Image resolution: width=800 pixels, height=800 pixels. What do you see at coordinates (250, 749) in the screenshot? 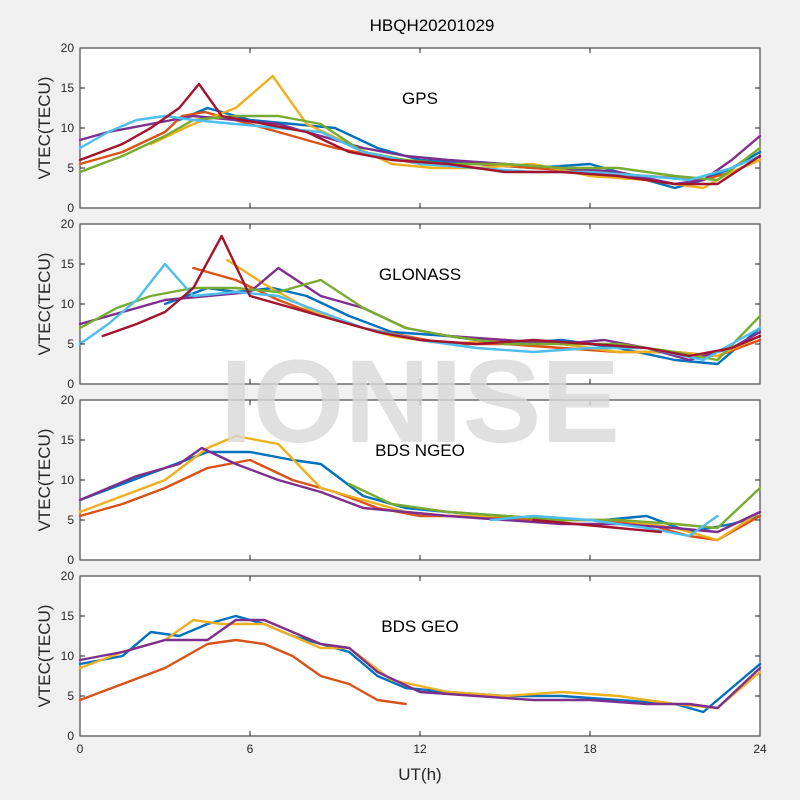
I see `x-tick-label: 6` at bounding box center [250, 749].